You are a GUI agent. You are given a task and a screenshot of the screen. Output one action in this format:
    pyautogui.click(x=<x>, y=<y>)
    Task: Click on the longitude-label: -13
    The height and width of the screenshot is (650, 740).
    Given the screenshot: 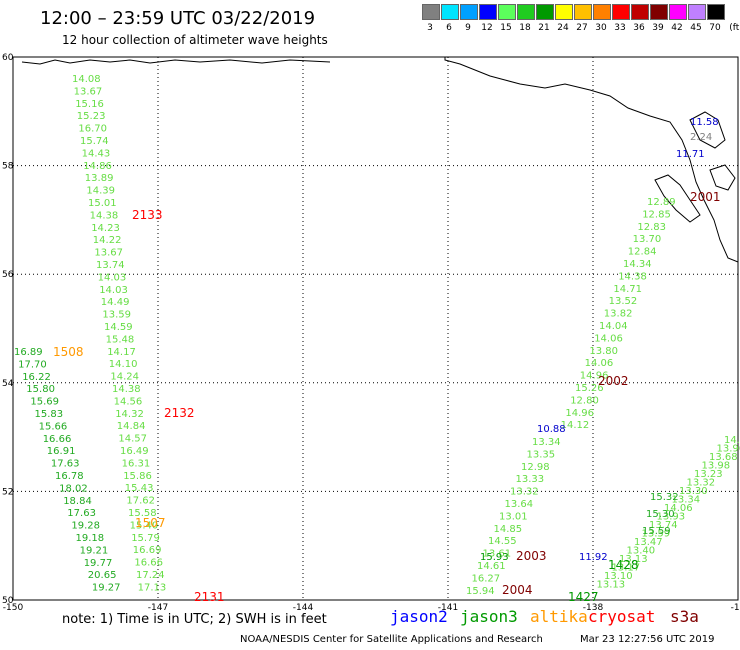 What is the action you would take?
    pyautogui.click(x=735, y=608)
    